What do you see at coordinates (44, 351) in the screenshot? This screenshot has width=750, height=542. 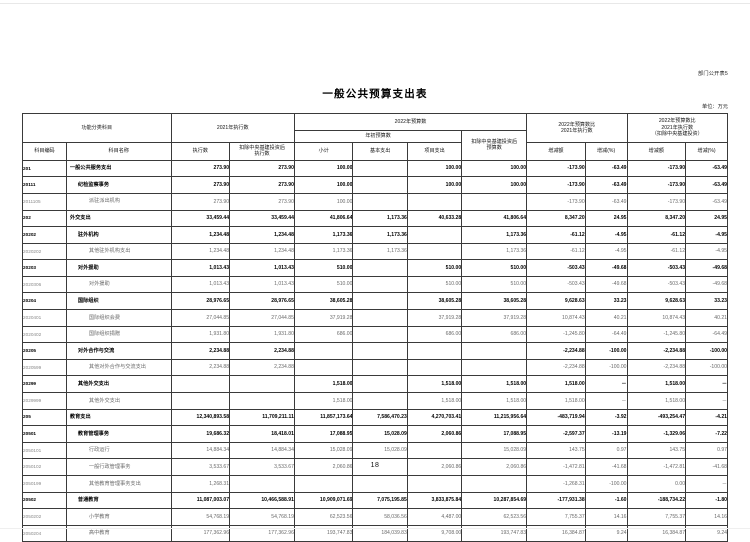 I see `cell-subject-code: 20205` at bounding box center [44, 351].